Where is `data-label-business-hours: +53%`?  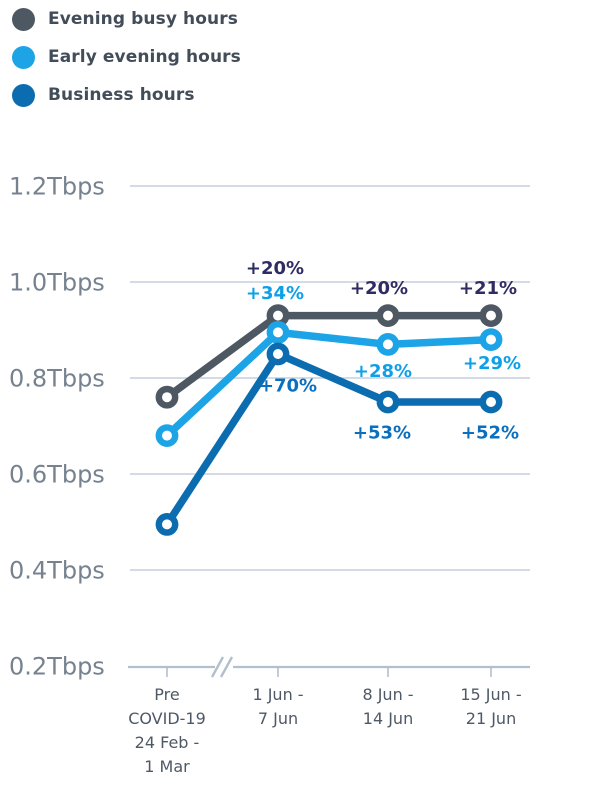 data-label-business-hours: +53% is located at coordinates (382, 433).